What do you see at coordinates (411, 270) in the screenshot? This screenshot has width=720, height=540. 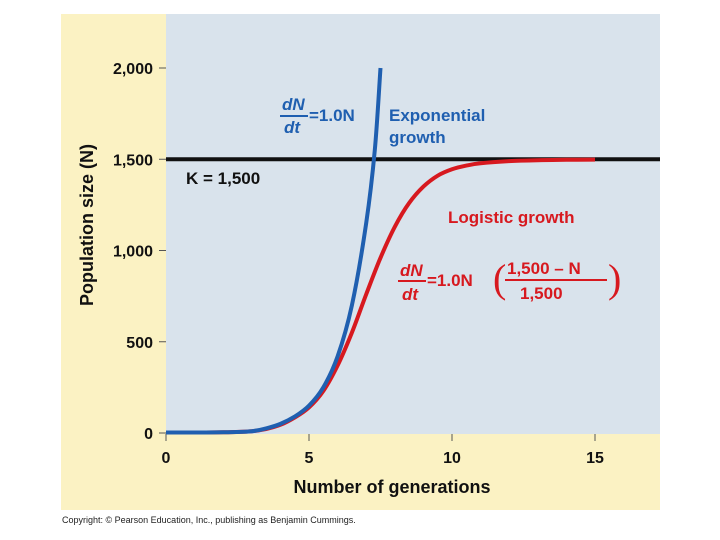 I see `log-eq-numerator: dN` at bounding box center [411, 270].